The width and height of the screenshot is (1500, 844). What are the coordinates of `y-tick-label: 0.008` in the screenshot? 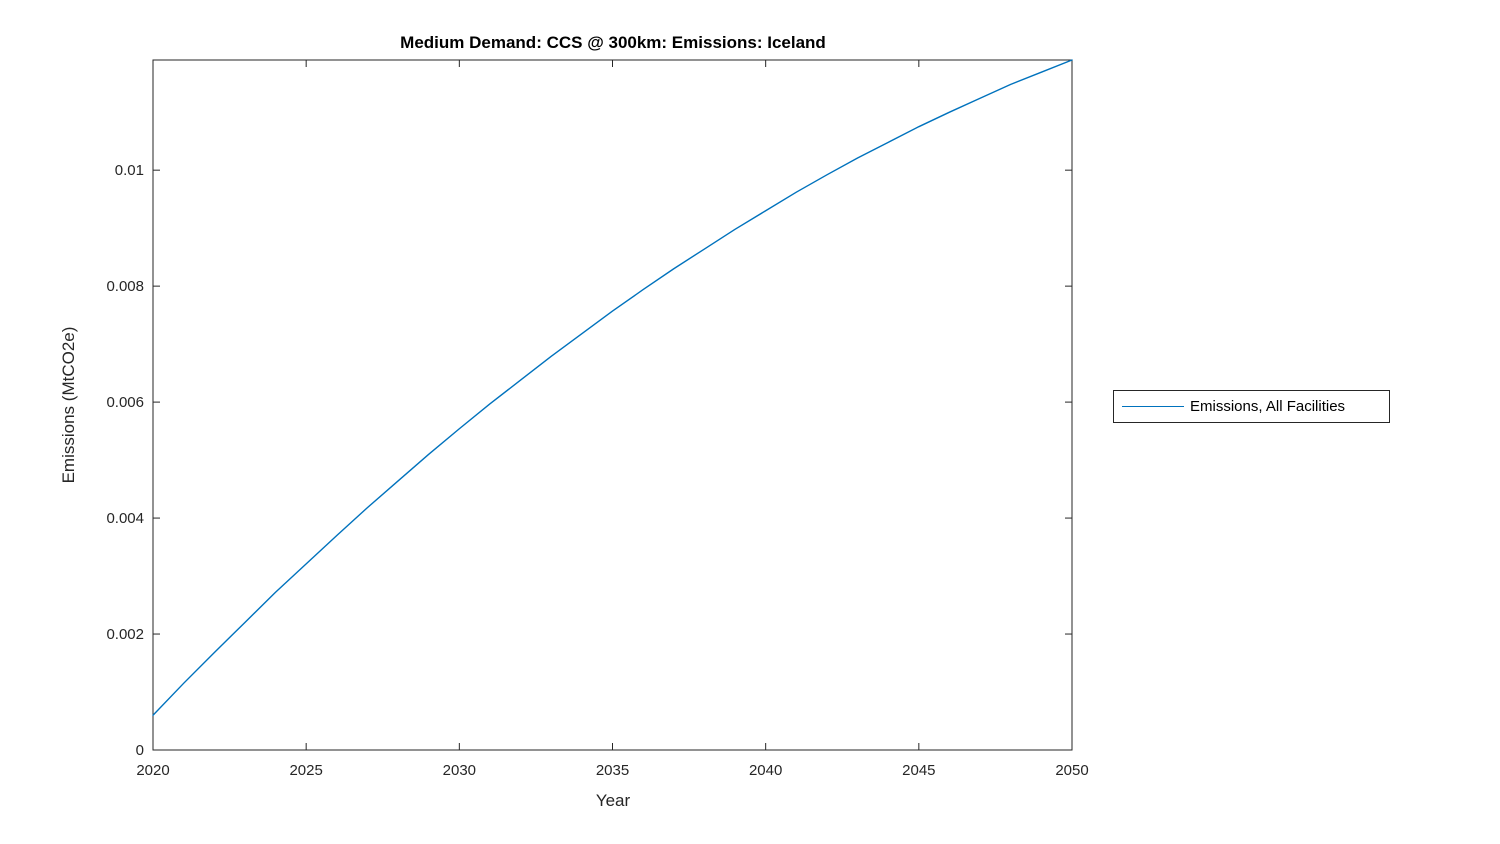 It's located at (125, 286).